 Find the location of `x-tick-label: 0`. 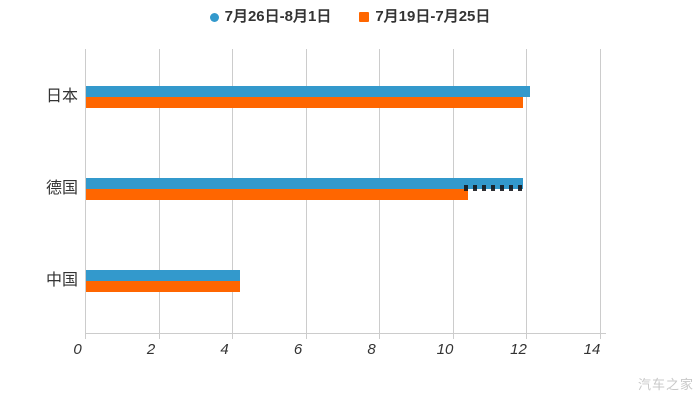

x-tick-label: 0 is located at coordinates (77, 349).